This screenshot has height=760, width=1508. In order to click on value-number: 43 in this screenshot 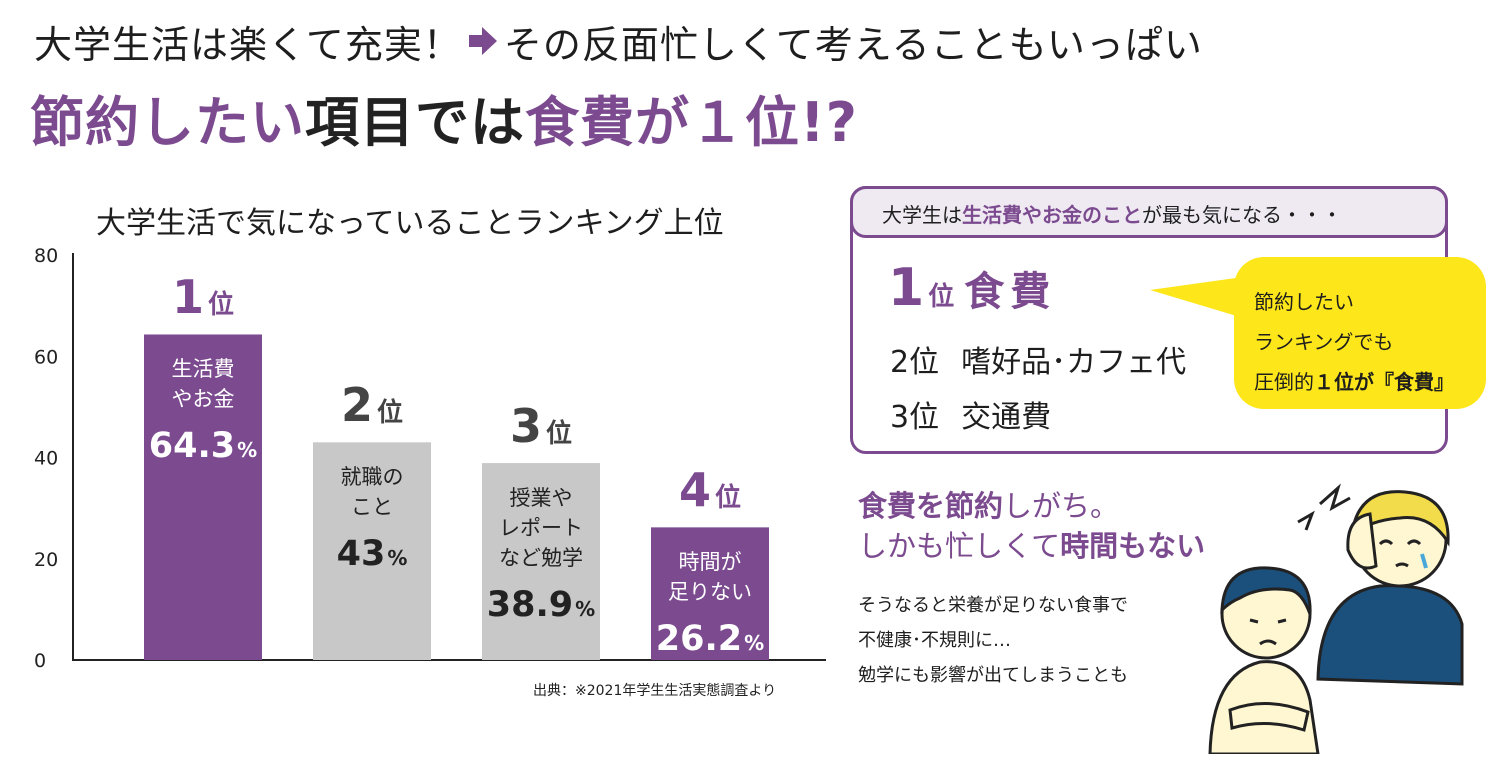, I will do `click(361, 554)`.